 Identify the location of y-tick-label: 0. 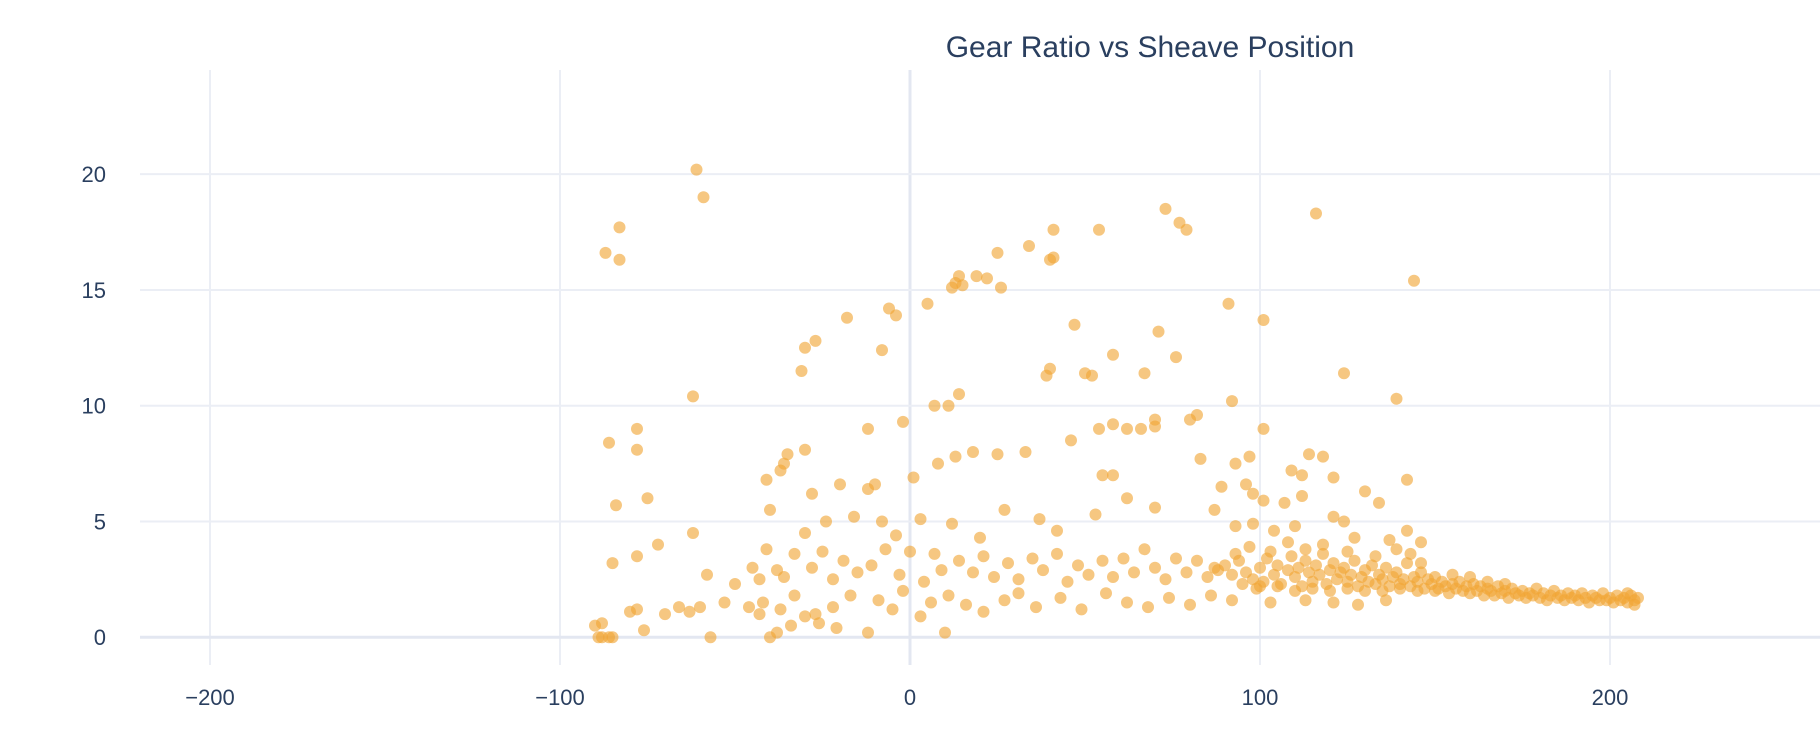
(100, 637).